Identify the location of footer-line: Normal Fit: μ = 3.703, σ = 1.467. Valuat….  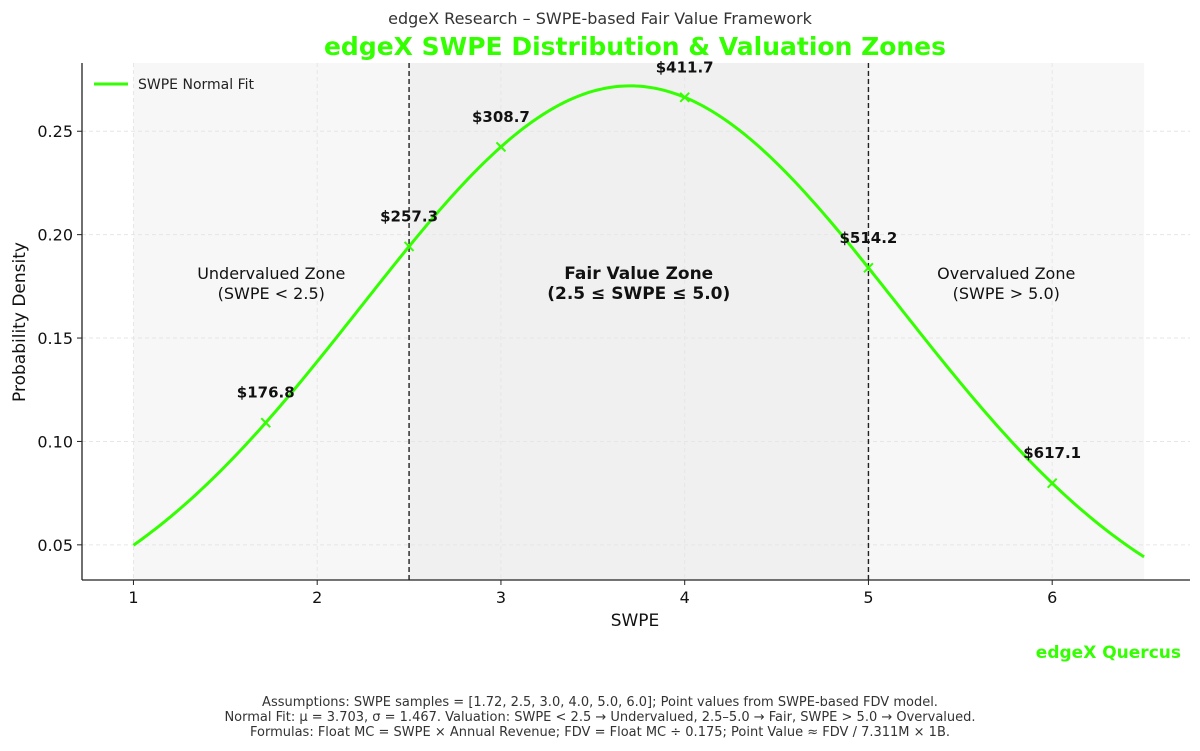
(600, 717).